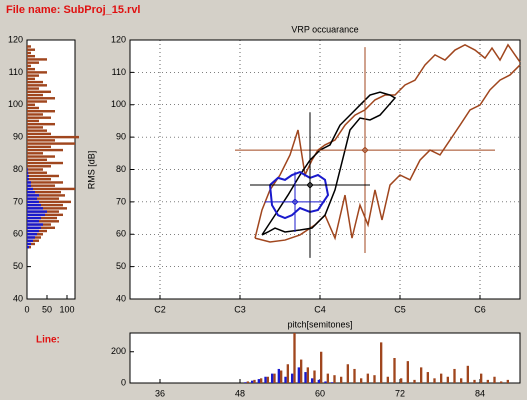 Image resolution: width=527 pixels, height=400 pixels. Describe the element at coordinates (240, 309) in the screenshot. I see `x-tick-label: C3` at that location.